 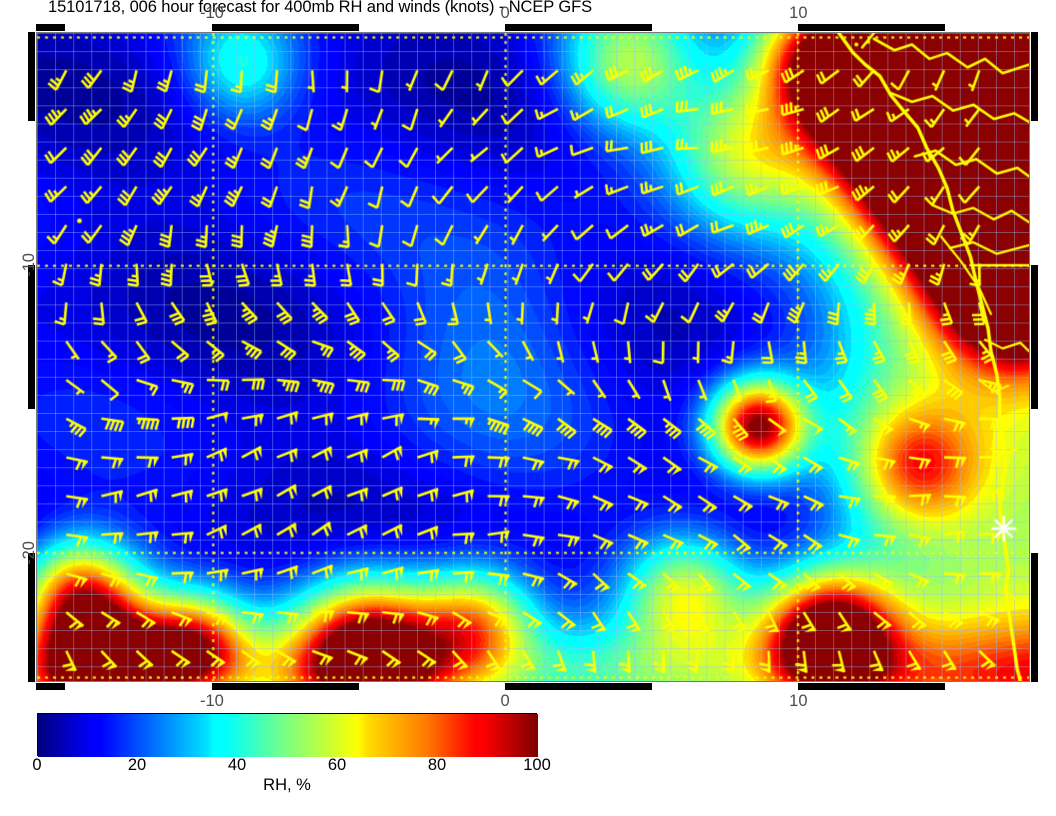 What do you see at coordinates (1004, 530) in the screenshot?
I see `station-marker-icon: ✳` at bounding box center [1004, 530].